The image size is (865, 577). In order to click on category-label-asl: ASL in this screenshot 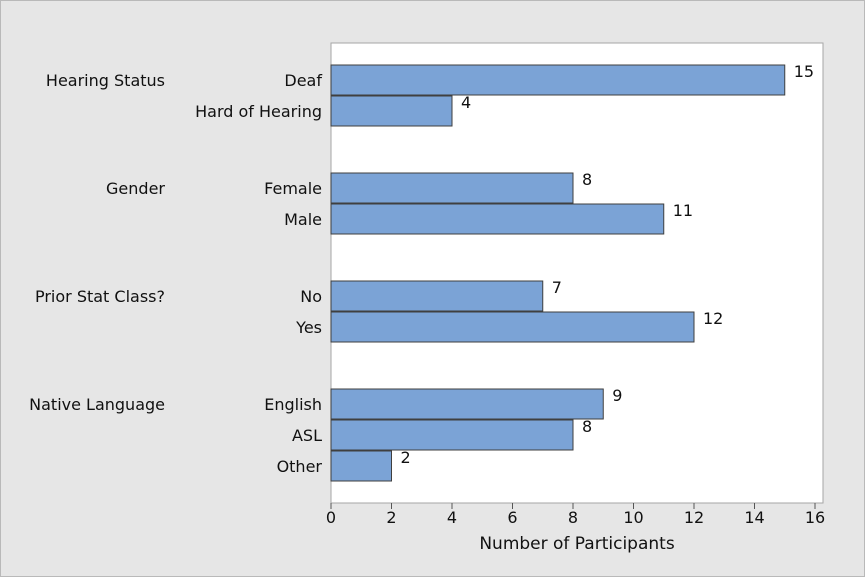, I will do `click(307, 435)`.